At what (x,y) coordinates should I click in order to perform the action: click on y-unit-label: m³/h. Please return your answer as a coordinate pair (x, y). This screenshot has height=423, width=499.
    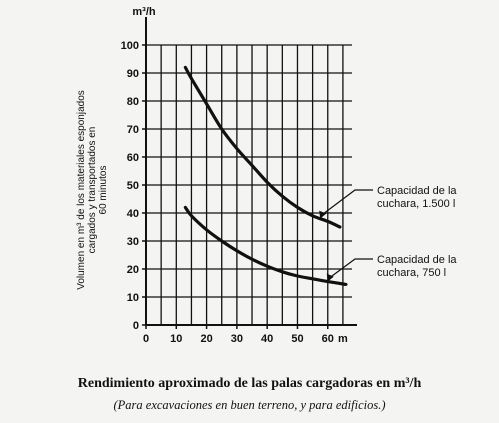
    Looking at the image, I should click on (144, 12).